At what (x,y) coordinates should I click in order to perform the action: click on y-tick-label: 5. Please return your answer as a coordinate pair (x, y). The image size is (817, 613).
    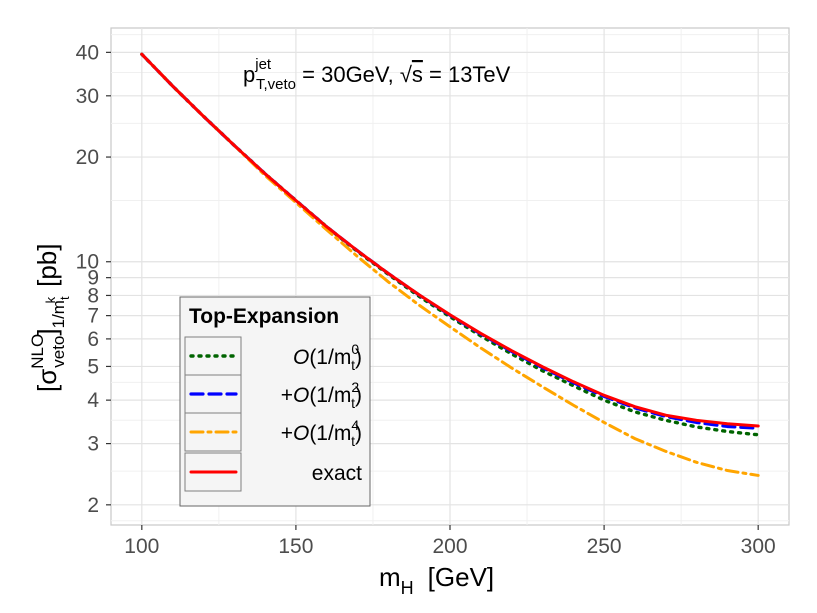
    Looking at the image, I should click on (93, 366).